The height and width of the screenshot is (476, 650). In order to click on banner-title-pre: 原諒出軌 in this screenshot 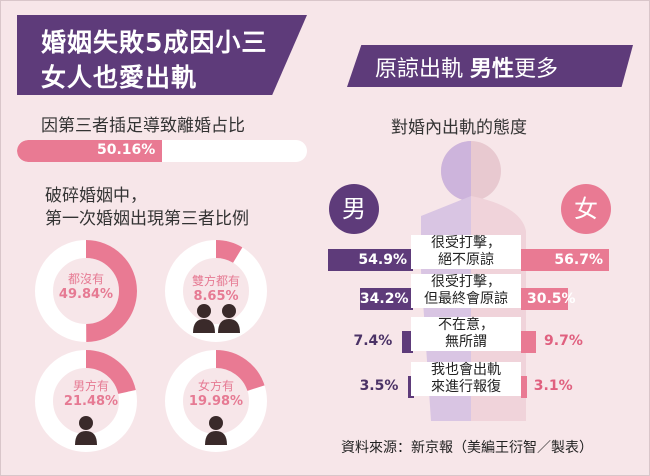, I will do `click(419, 69)`.